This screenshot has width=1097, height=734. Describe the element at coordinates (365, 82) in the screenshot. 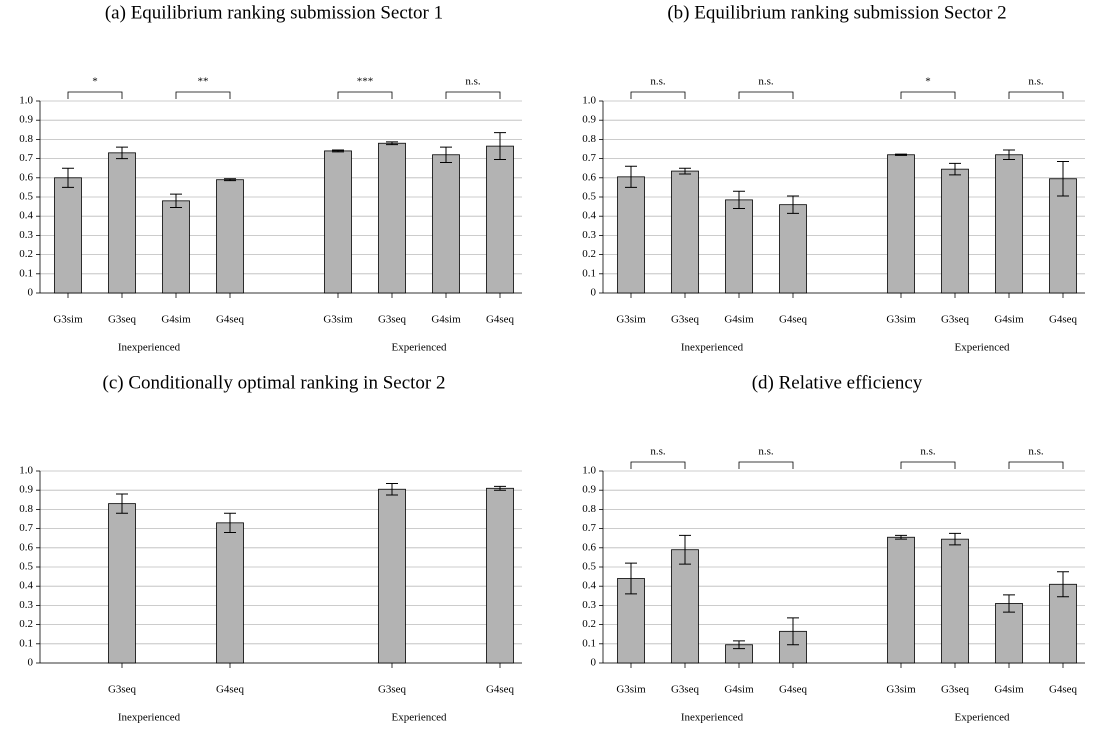

I see `significance-label: ***` at that location.